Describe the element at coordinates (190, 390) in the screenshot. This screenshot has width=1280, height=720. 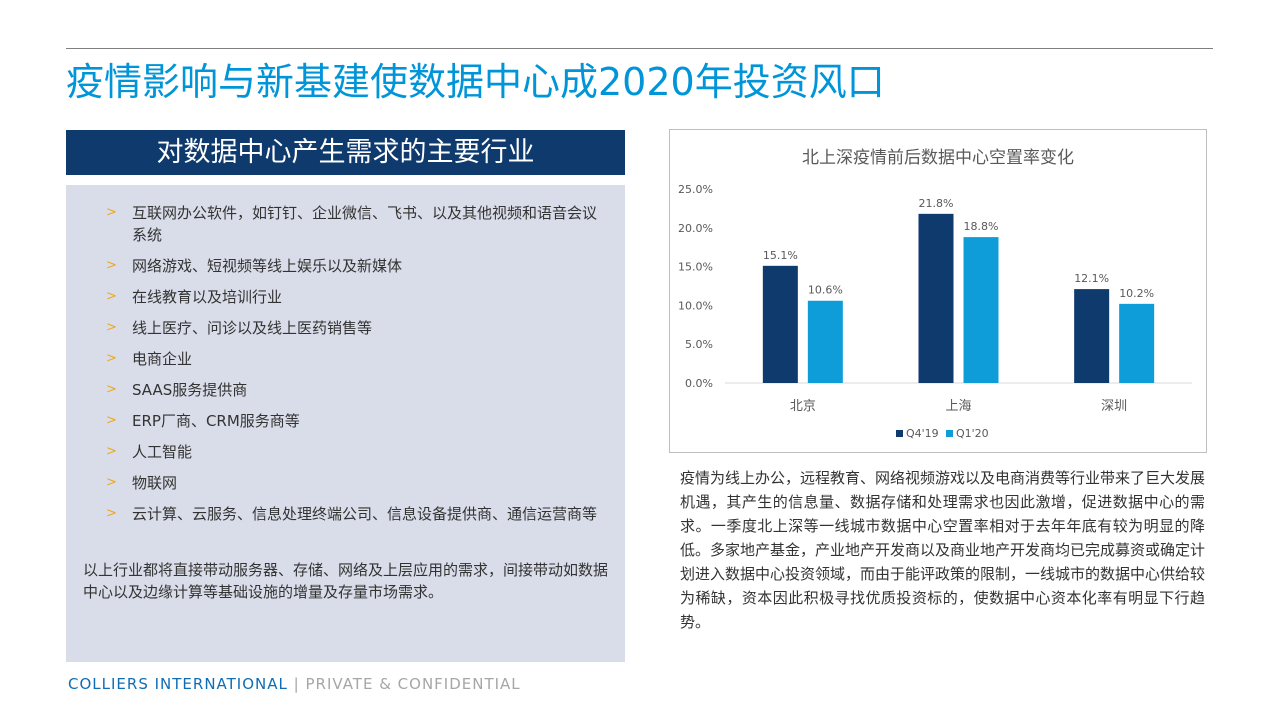
I see `industry-item-label: SAAS服务提供商` at that location.